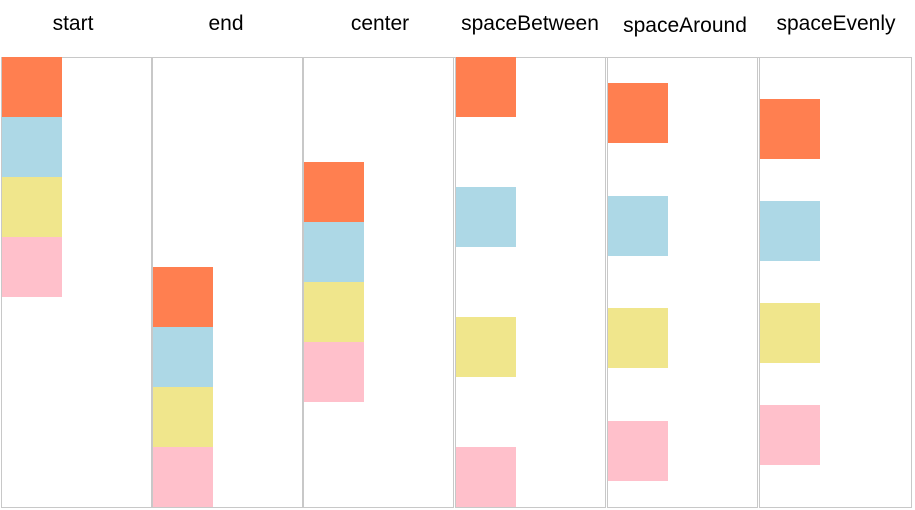 This screenshot has height=510, width=915. What do you see at coordinates (378, 282) in the screenshot?
I see `flex-container-center` at bounding box center [378, 282].